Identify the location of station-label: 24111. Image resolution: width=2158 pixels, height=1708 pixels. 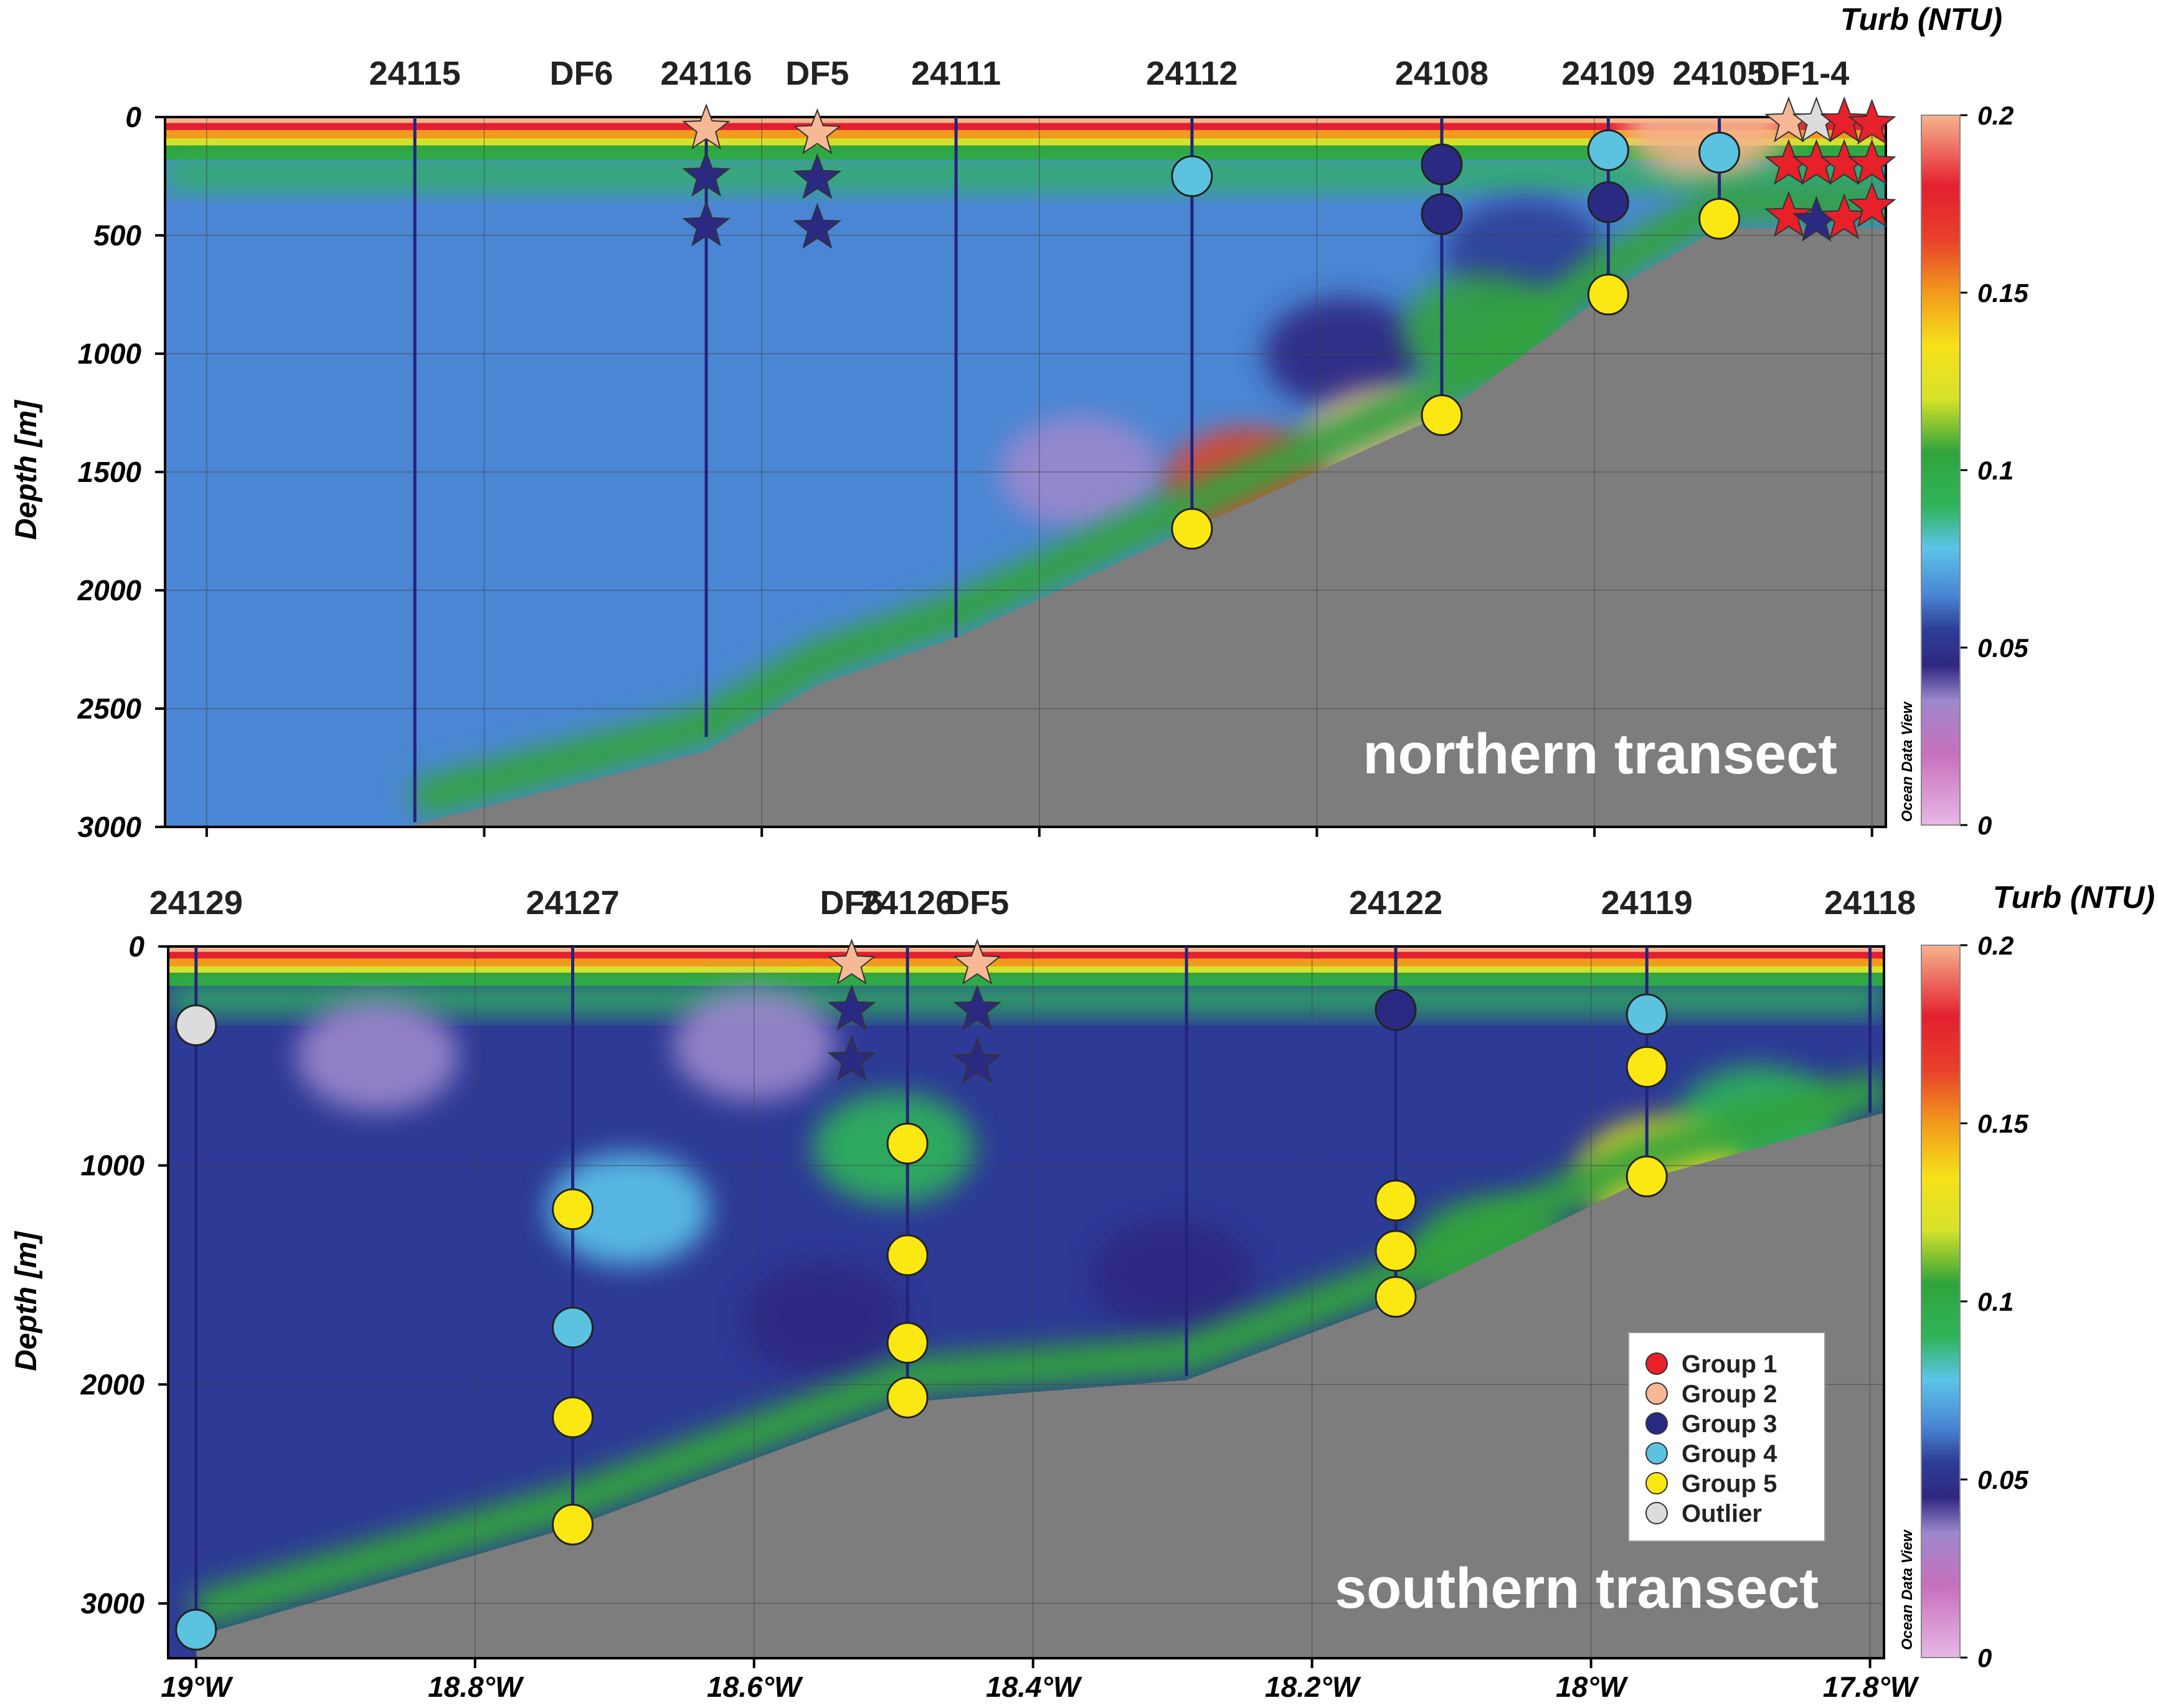
(956, 73).